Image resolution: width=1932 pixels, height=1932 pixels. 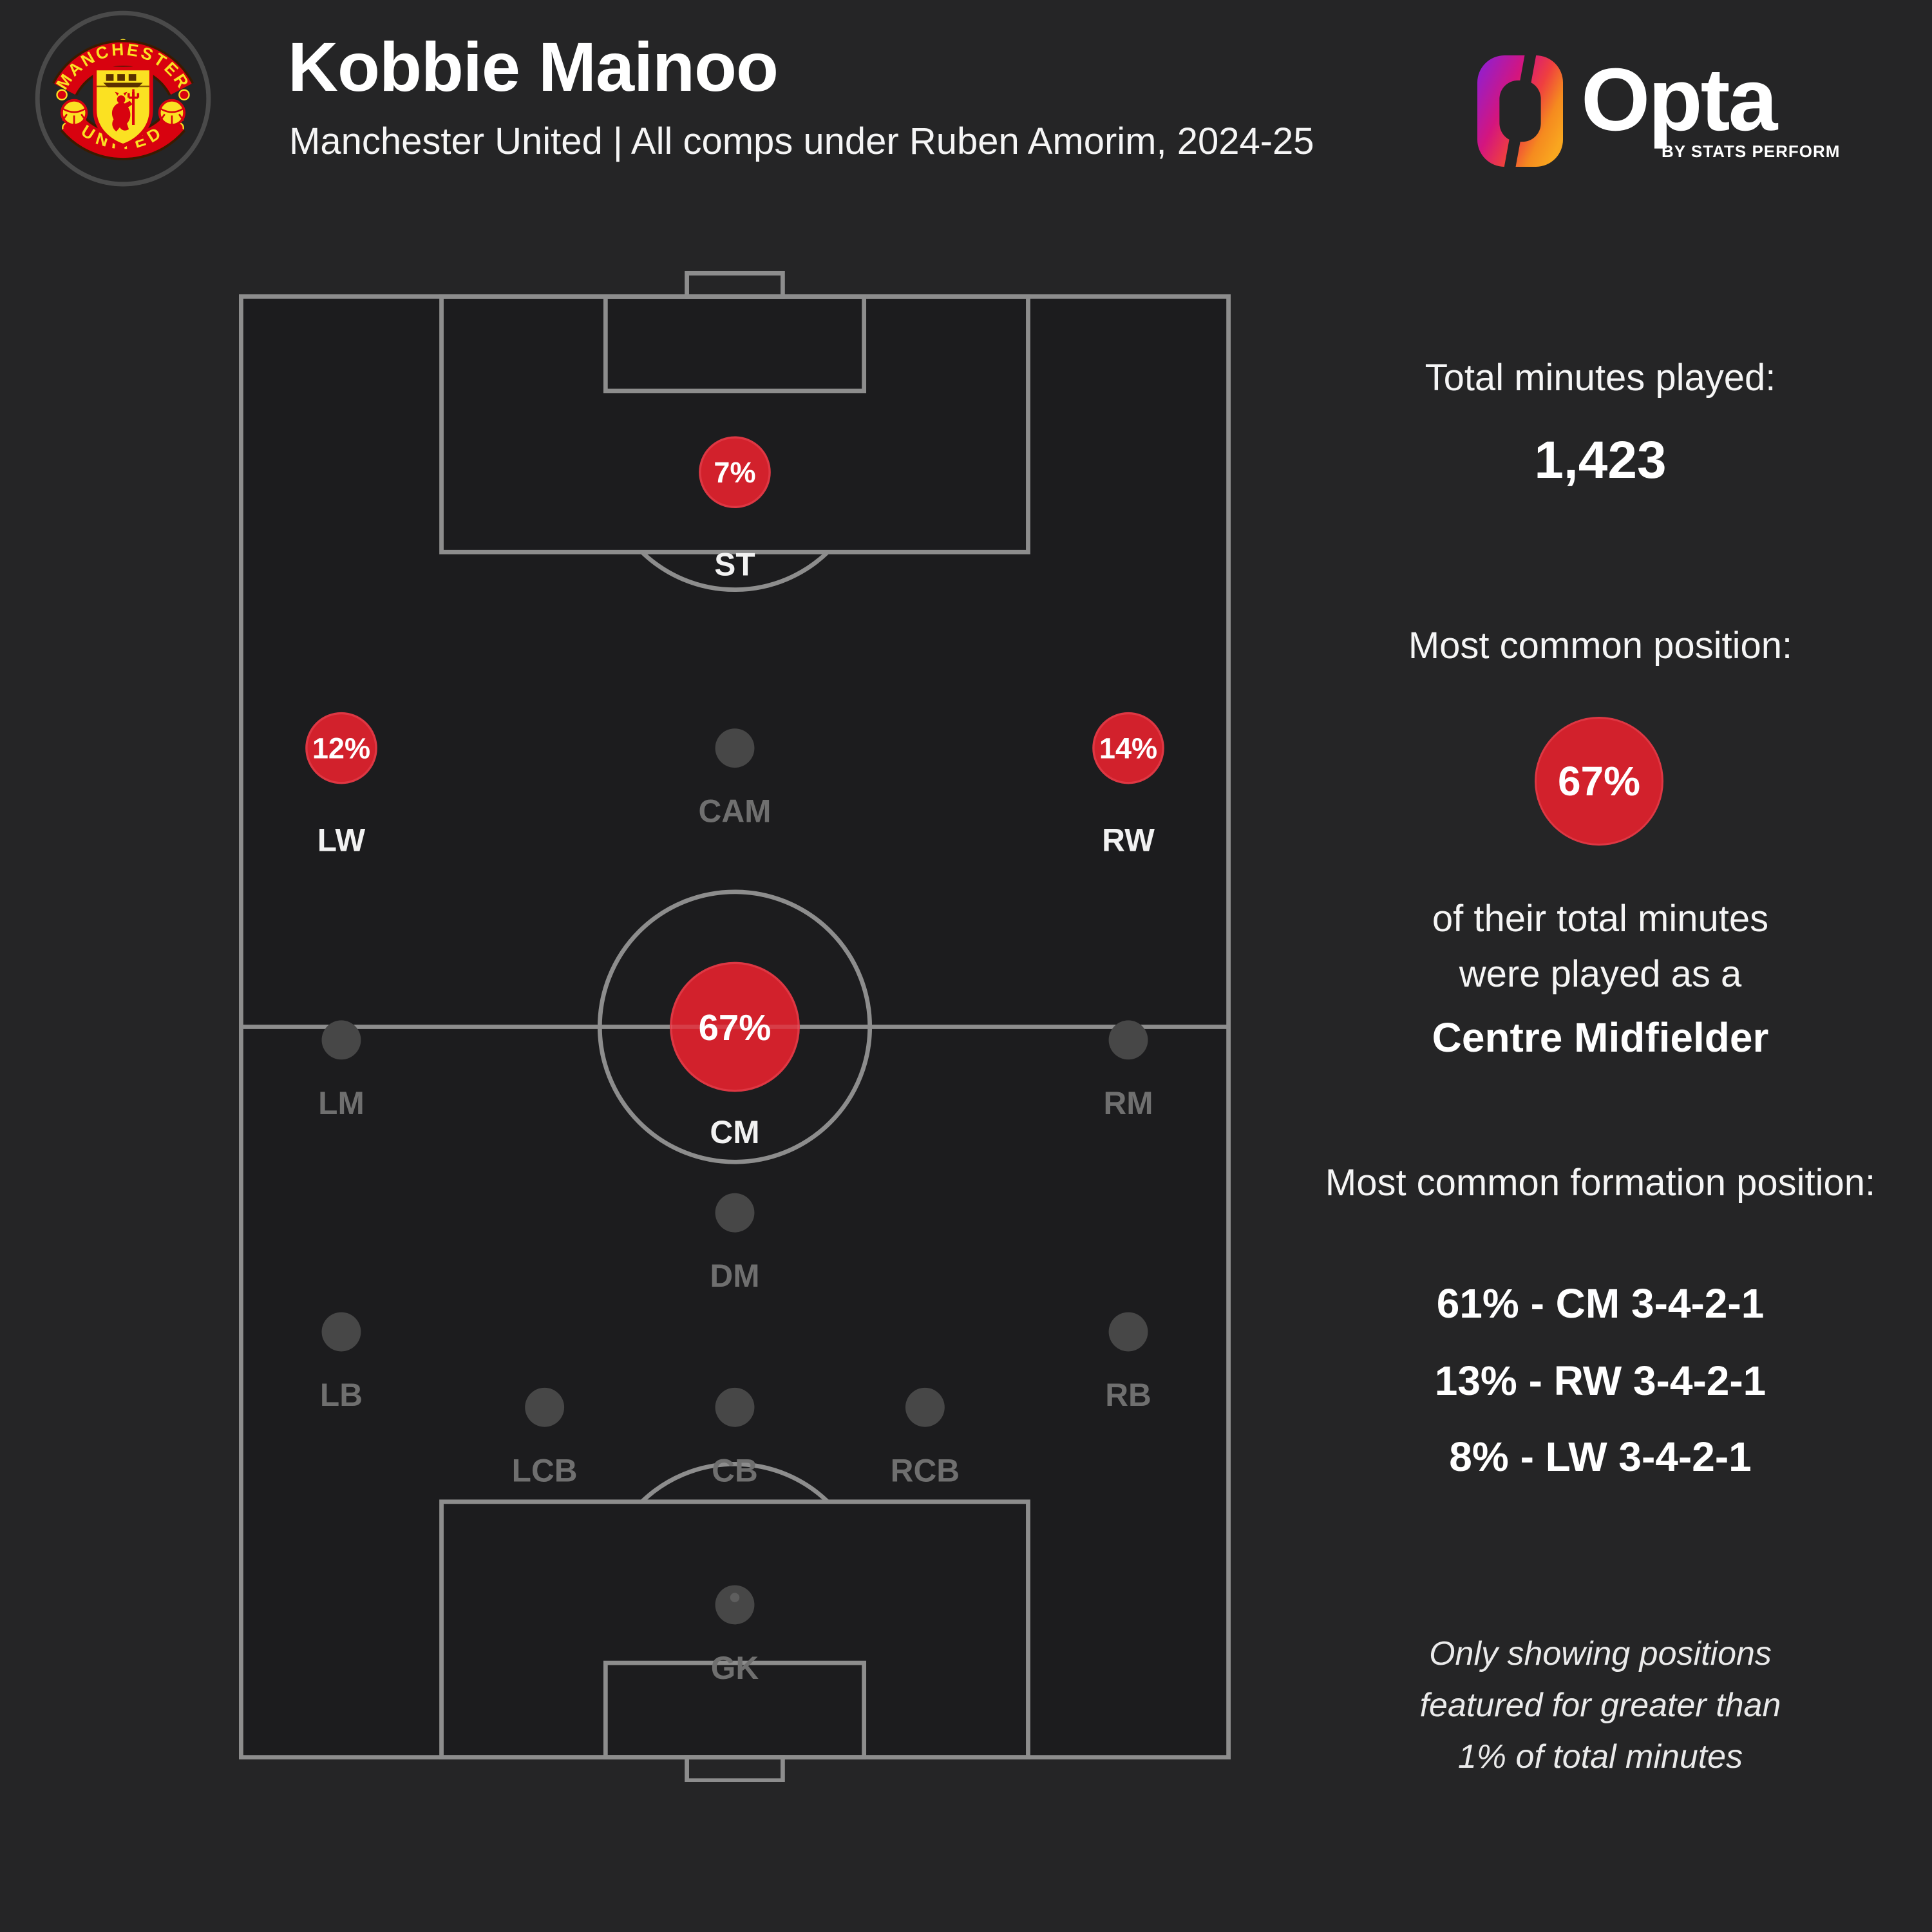 I want to click on goal-bottom, so click(x=735, y=1768).